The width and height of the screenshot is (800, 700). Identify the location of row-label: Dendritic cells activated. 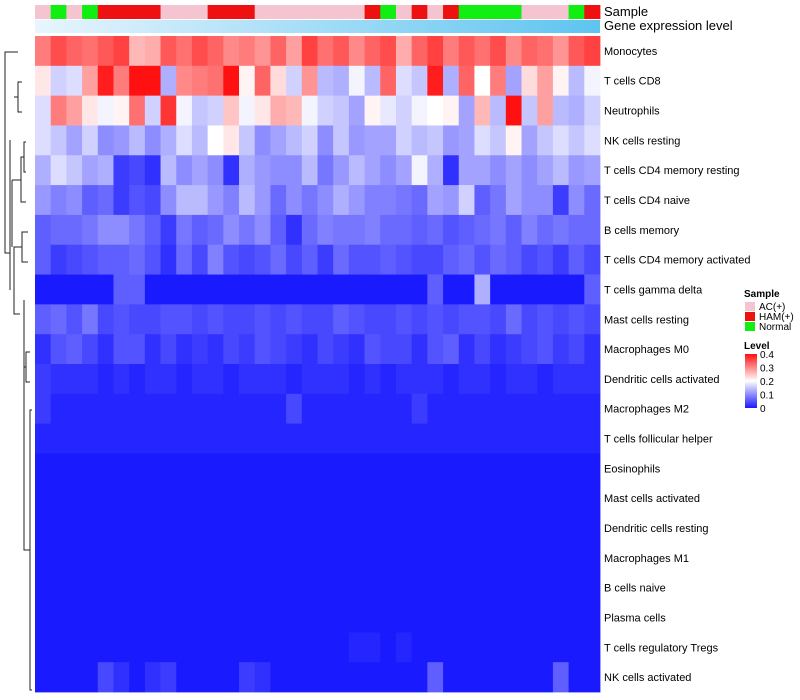
(662, 380).